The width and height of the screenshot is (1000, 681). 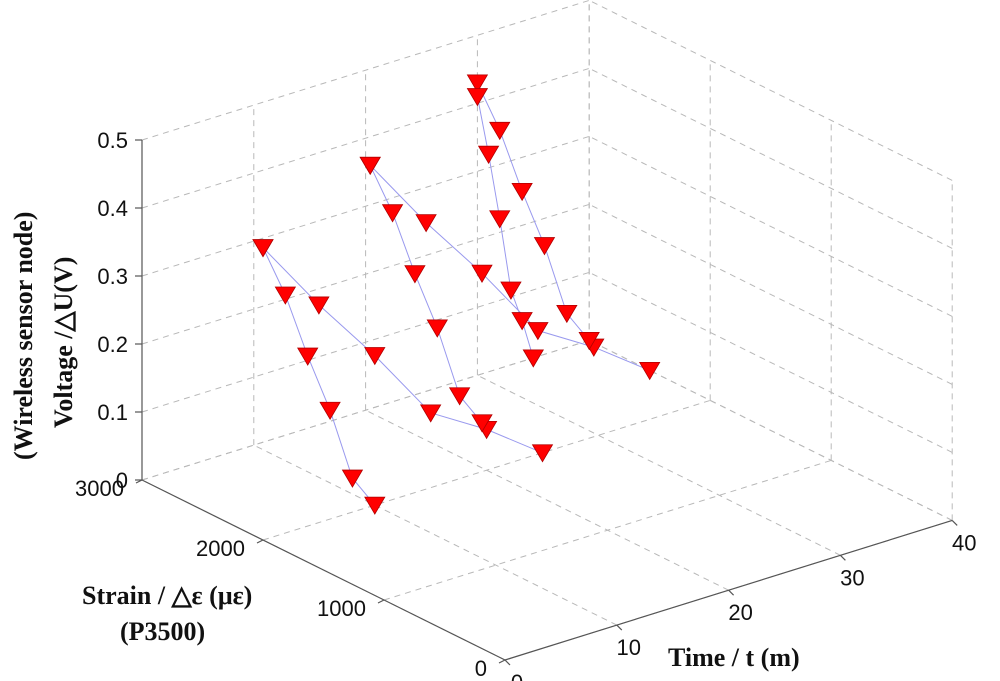 I want to click on data-point-s4-p2, so click(x=522, y=192).